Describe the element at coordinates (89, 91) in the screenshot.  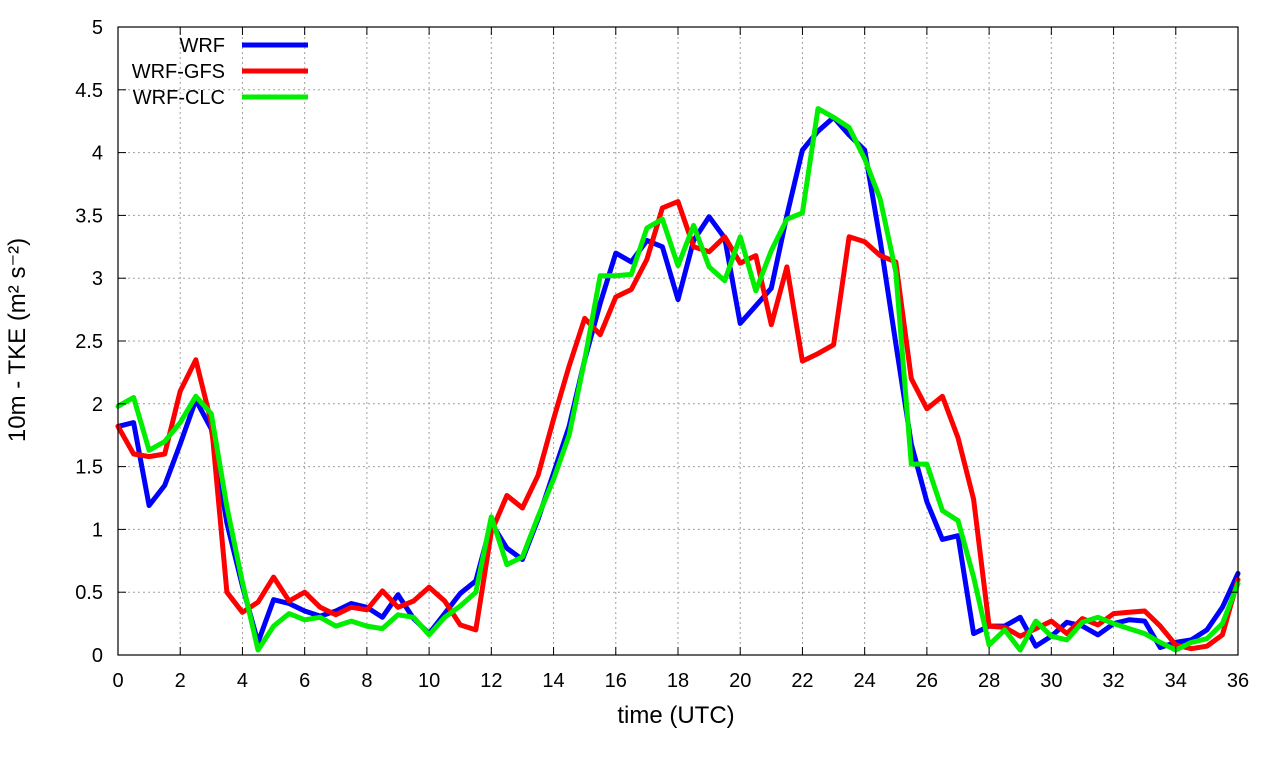
I see `y-tick-label: 4.5` at that location.